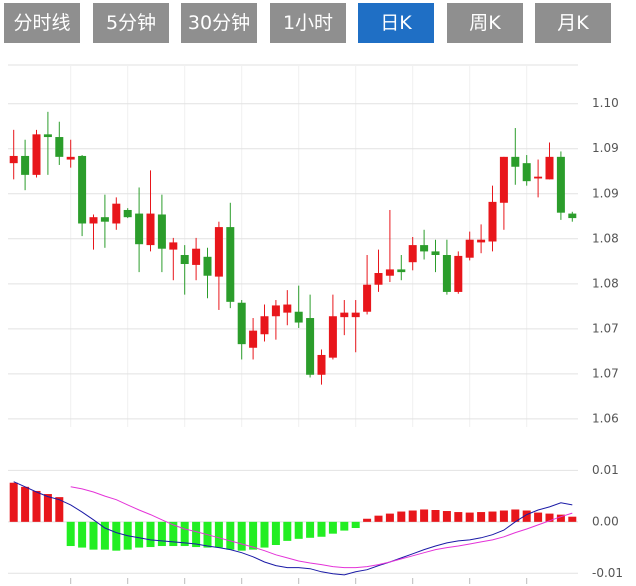 The height and width of the screenshot is (586, 636). Describe the element at coordinates (573, 23) in the screenshot. I see `period-tab: 月K` at that location.